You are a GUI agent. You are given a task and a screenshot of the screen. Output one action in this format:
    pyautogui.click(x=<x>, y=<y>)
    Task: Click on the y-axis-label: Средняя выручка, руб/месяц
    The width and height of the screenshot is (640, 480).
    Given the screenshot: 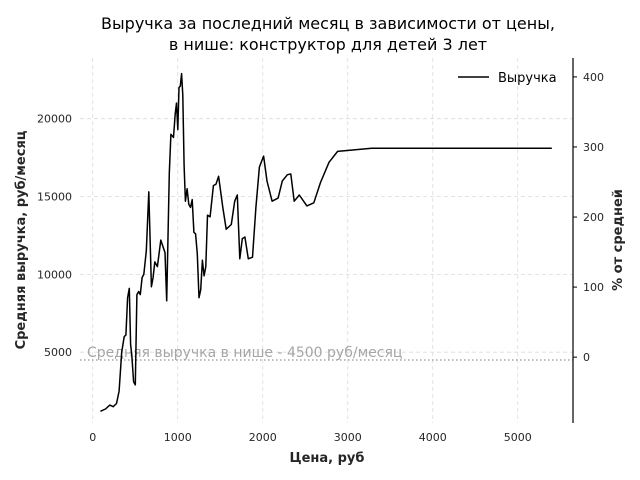 What is the action you would take?
    pyautogui.click(x=21, y=239)
    